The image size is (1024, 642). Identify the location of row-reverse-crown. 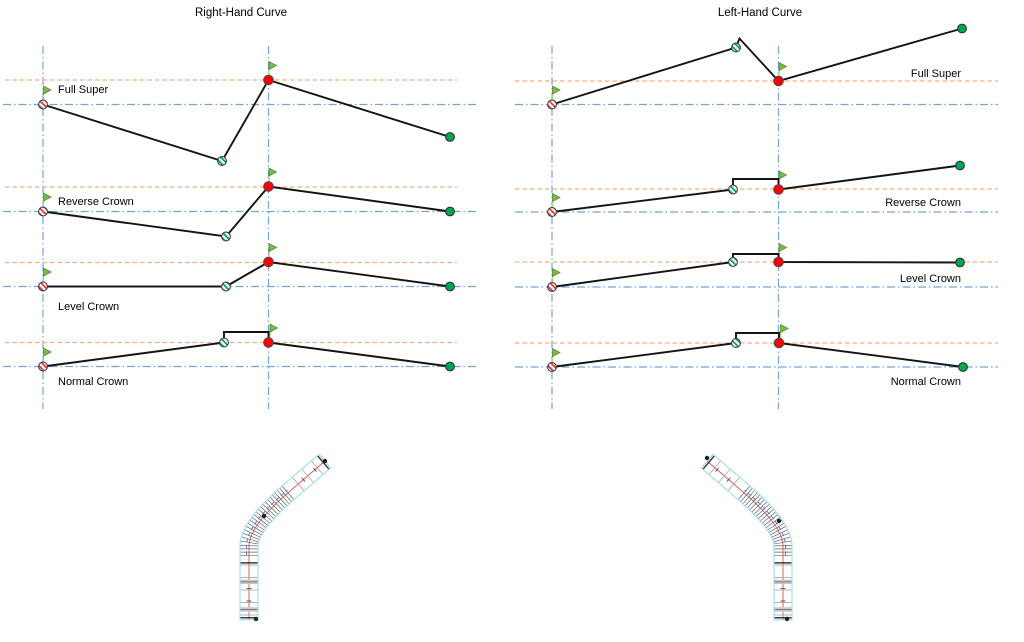
(240, 204).